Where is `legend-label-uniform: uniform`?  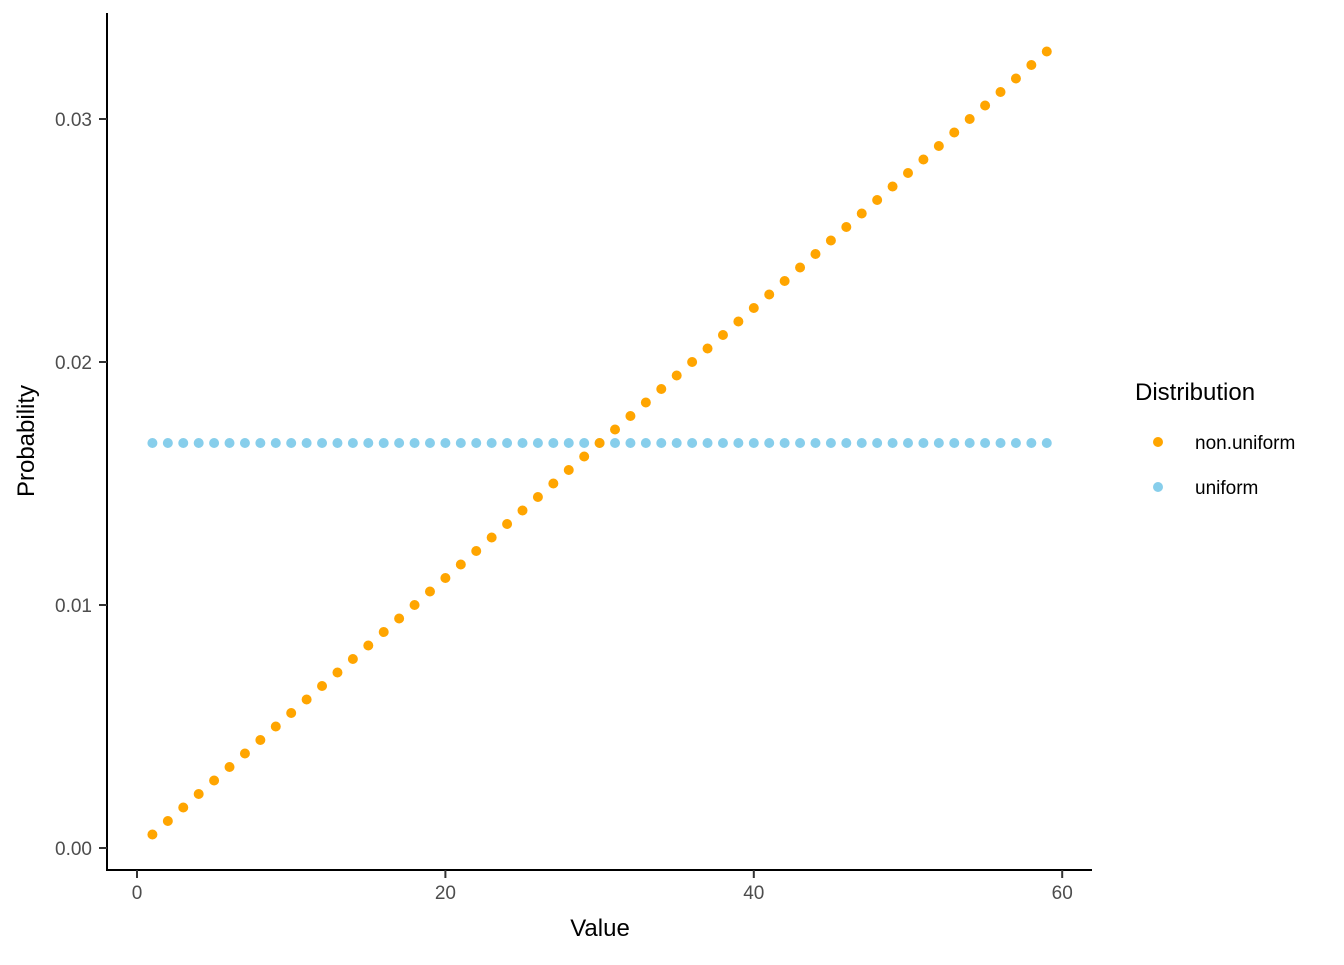
legend-label-uniform: uniform is located at coordinates (1226, 488).